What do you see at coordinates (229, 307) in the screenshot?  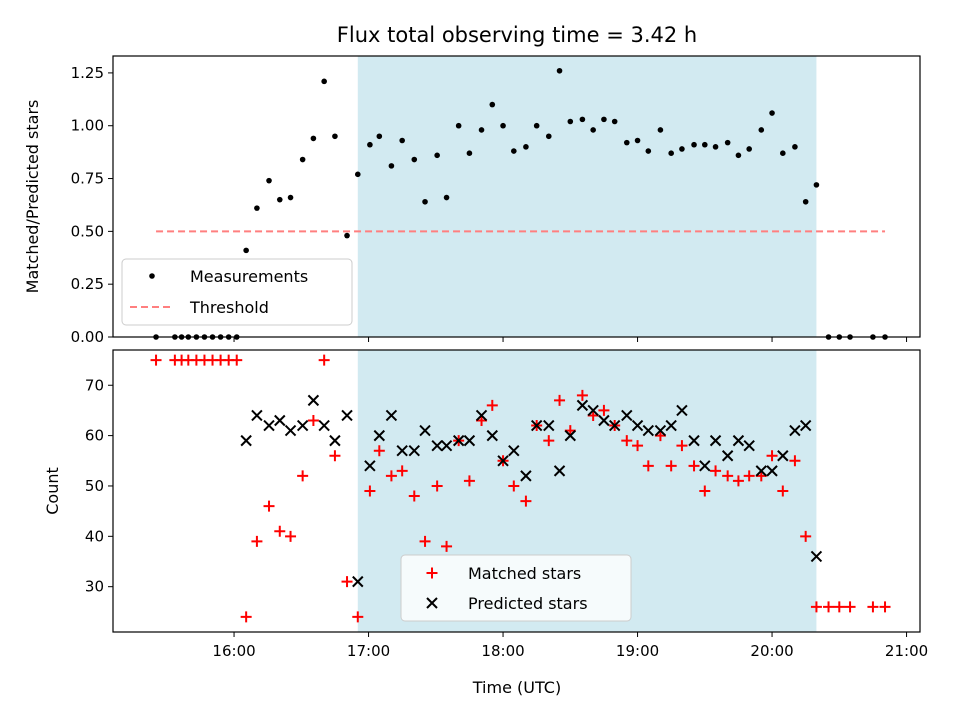 I see `legend-label-threshold: Threshold` at bounding box center [229, 307].